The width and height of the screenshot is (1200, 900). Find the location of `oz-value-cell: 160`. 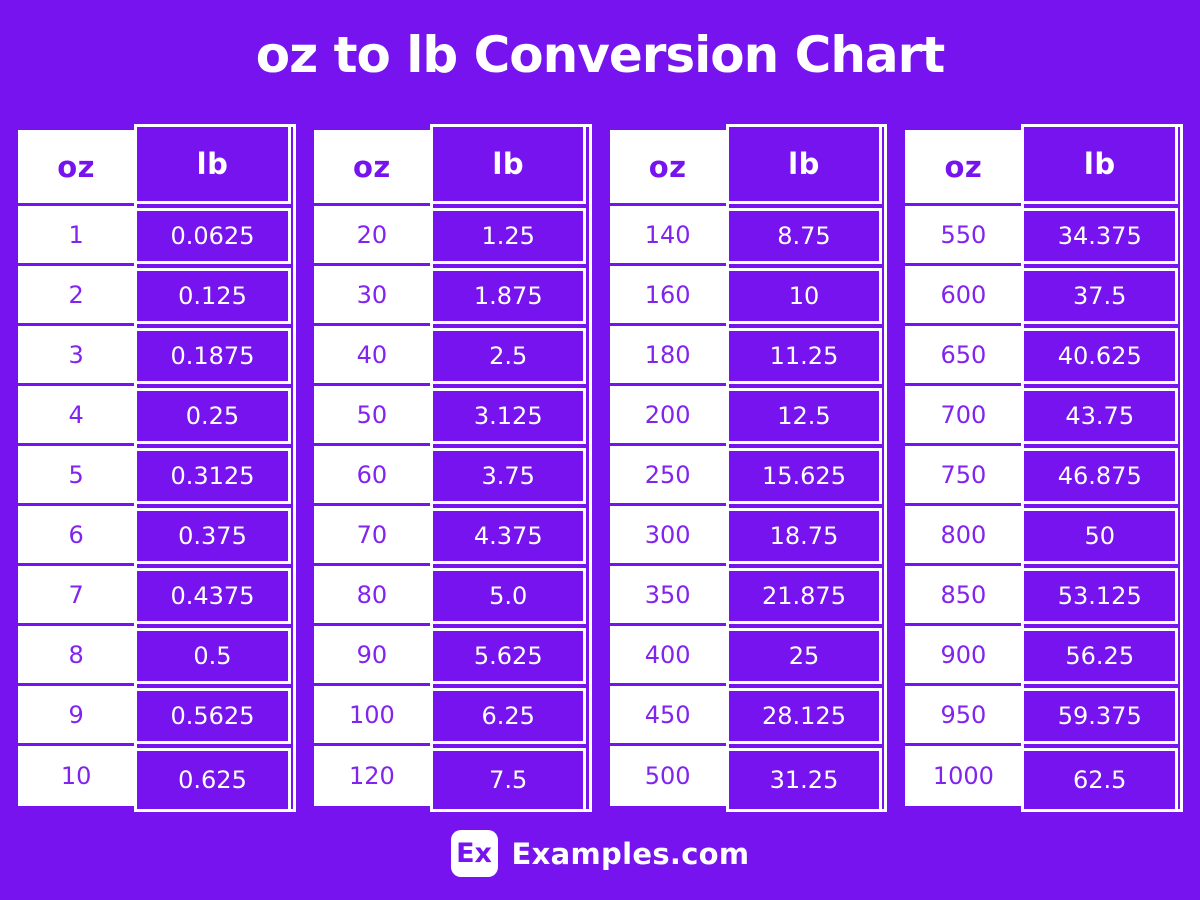

oz-value-cell: 160 is located at coordinates (667, 296).